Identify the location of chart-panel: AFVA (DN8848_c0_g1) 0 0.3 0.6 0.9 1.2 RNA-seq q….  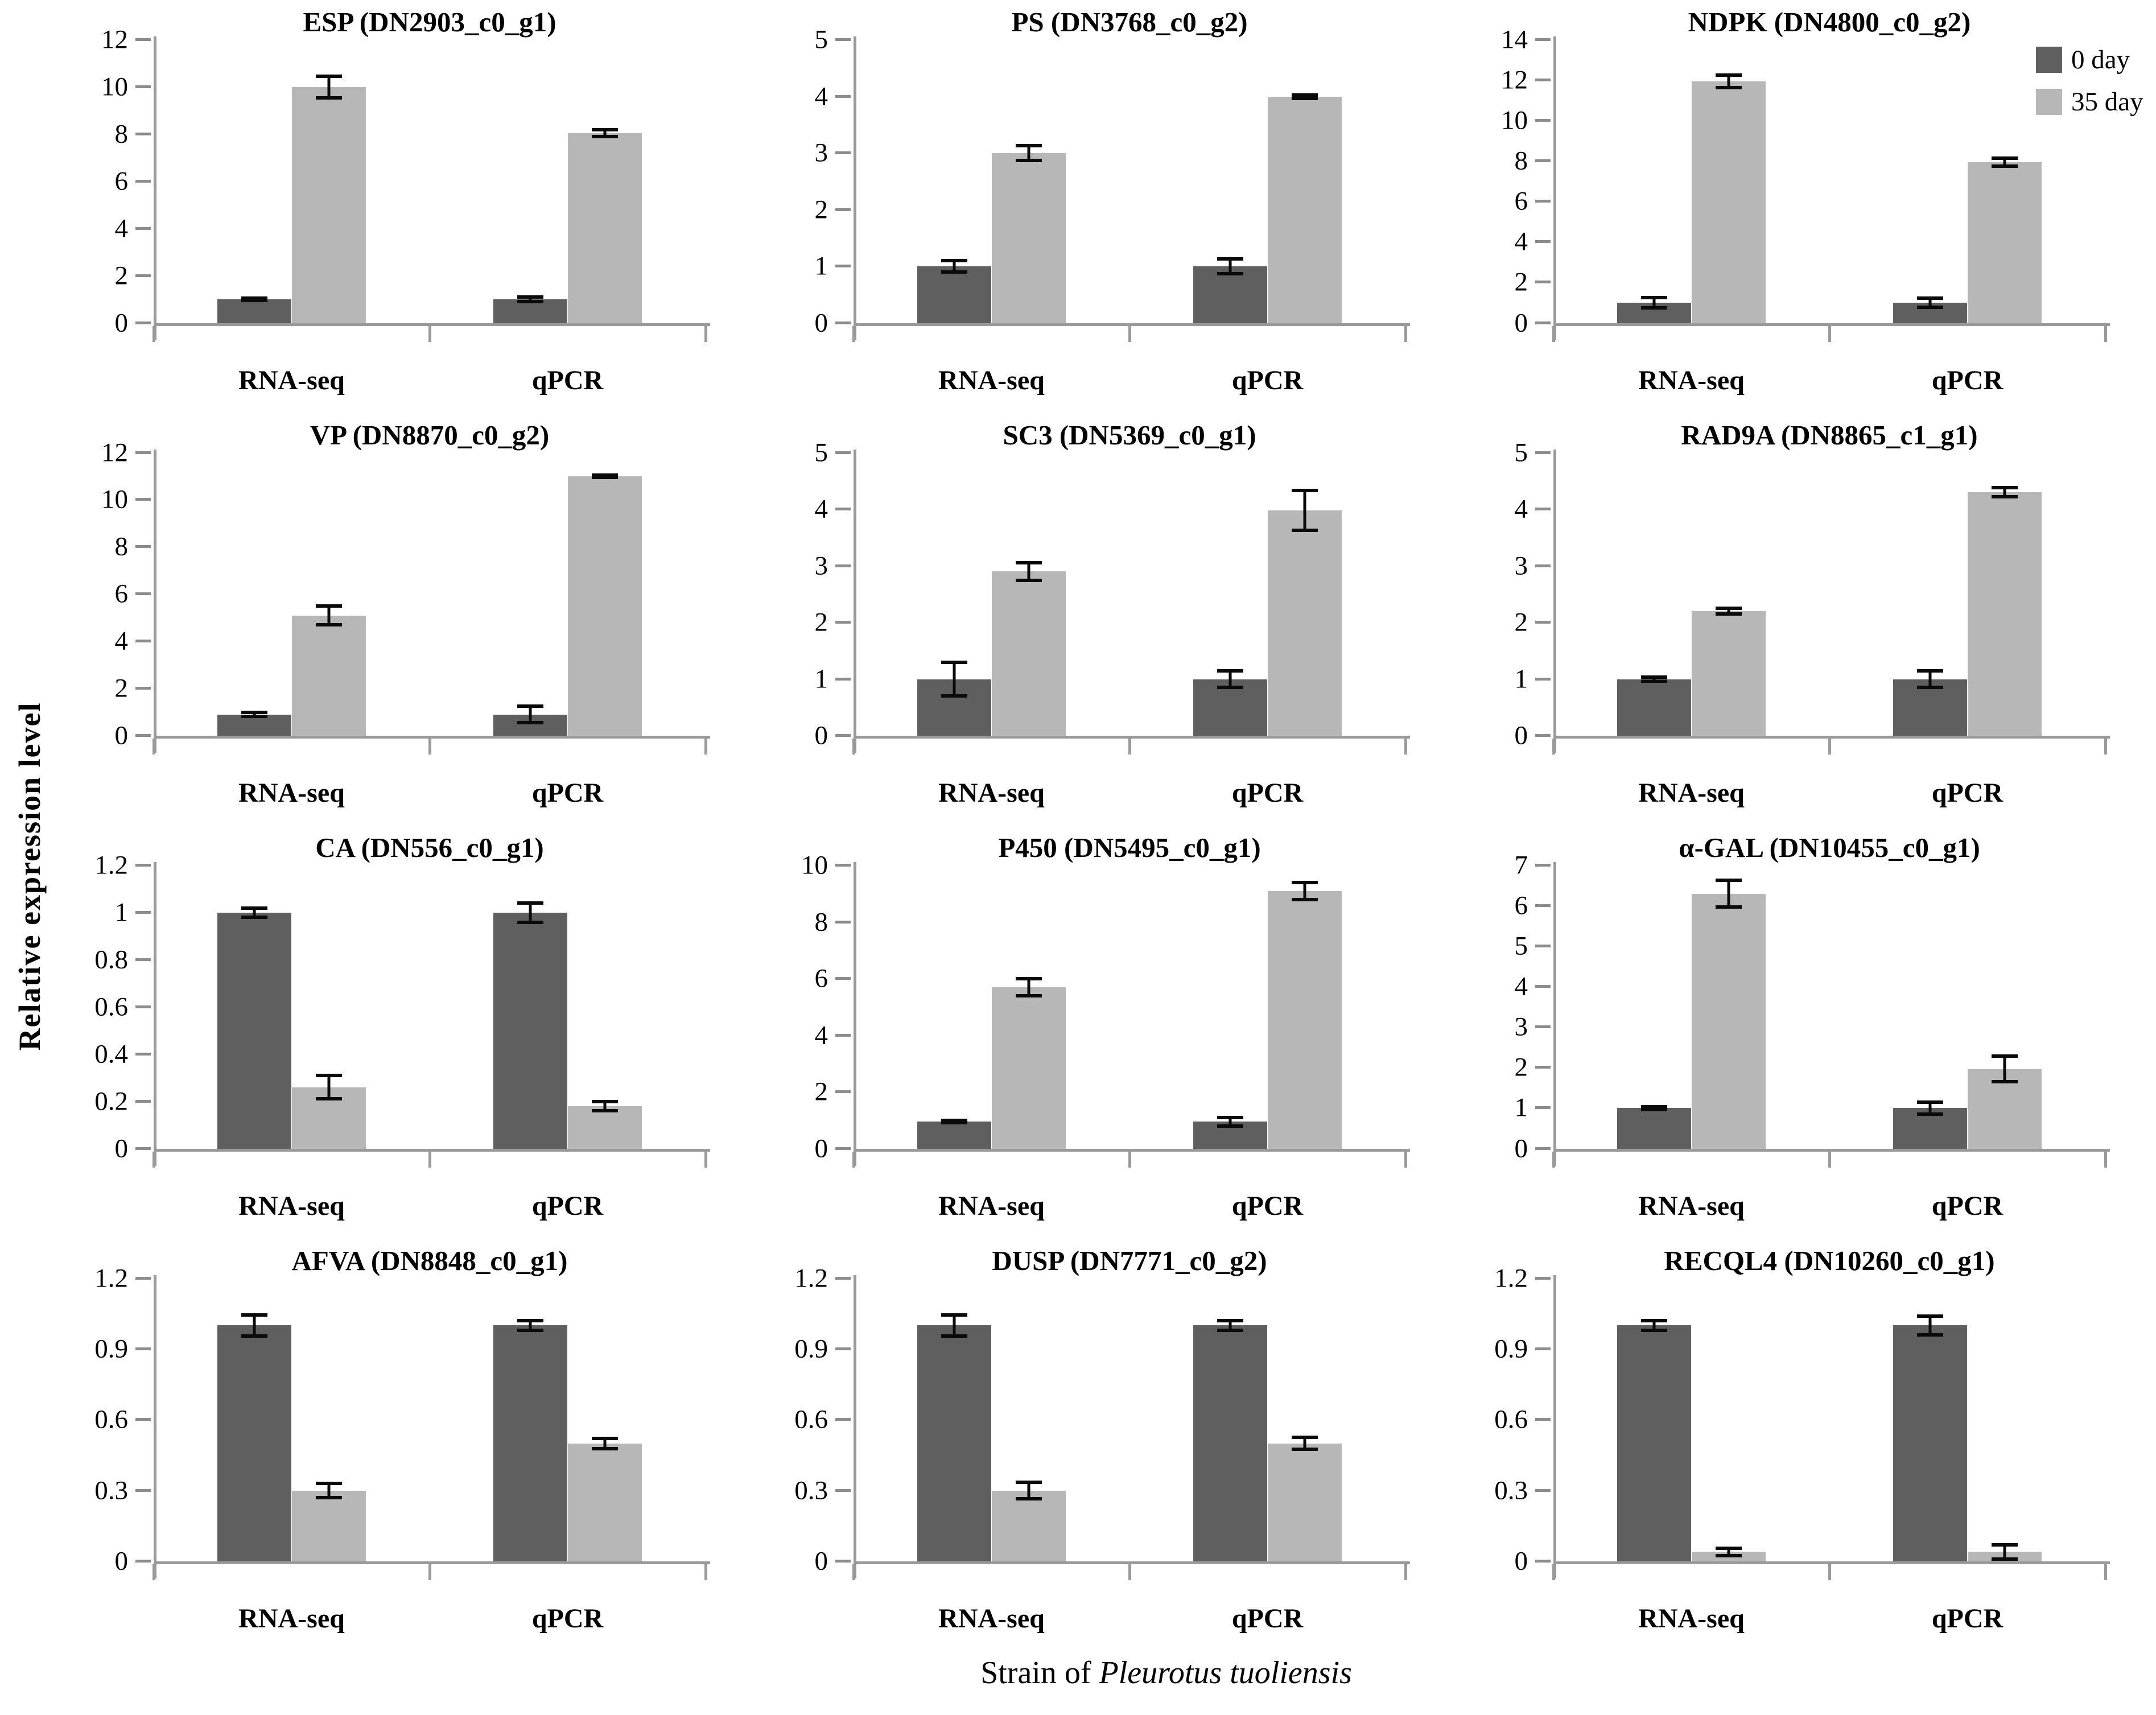
(395, 1445).